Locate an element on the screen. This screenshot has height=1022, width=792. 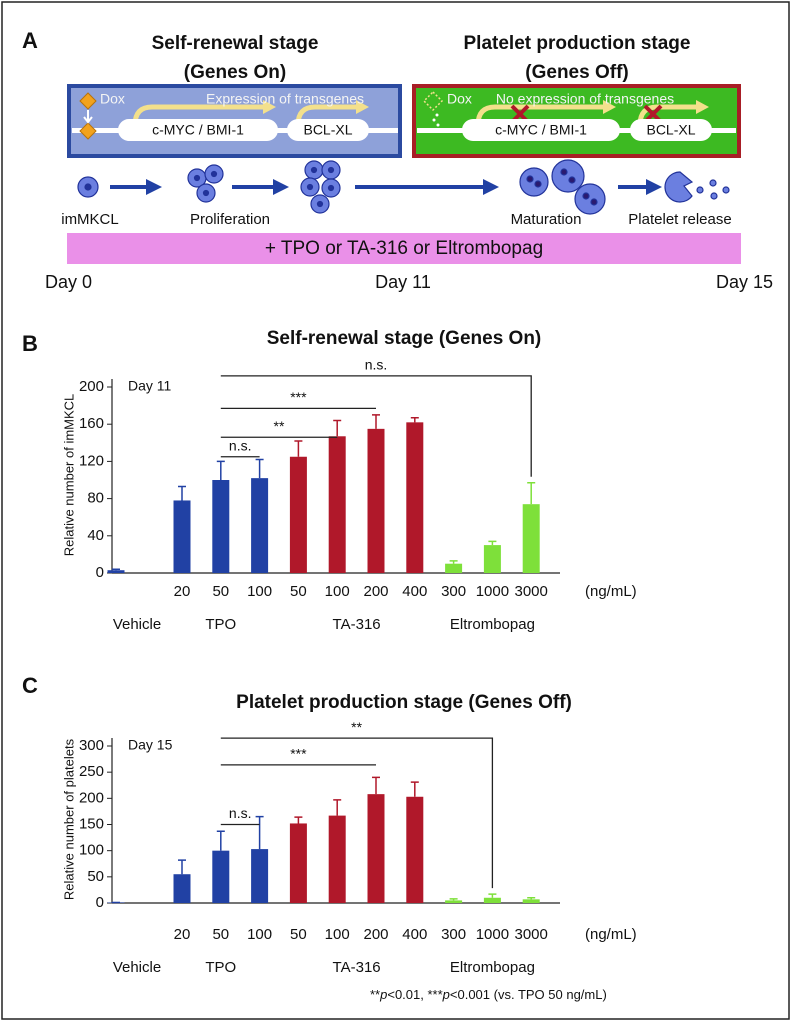
day-label: Day 15 is located at coordinates (744, 282).